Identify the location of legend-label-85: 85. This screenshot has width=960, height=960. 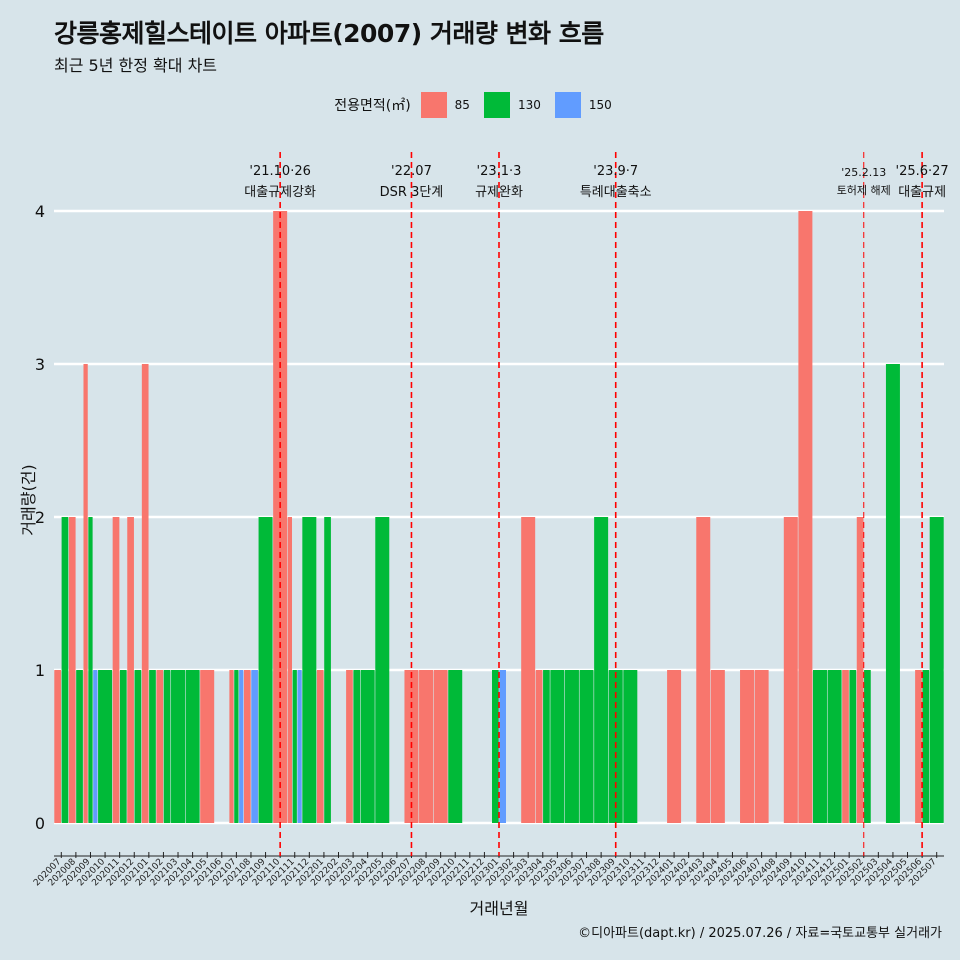
(462, 105).